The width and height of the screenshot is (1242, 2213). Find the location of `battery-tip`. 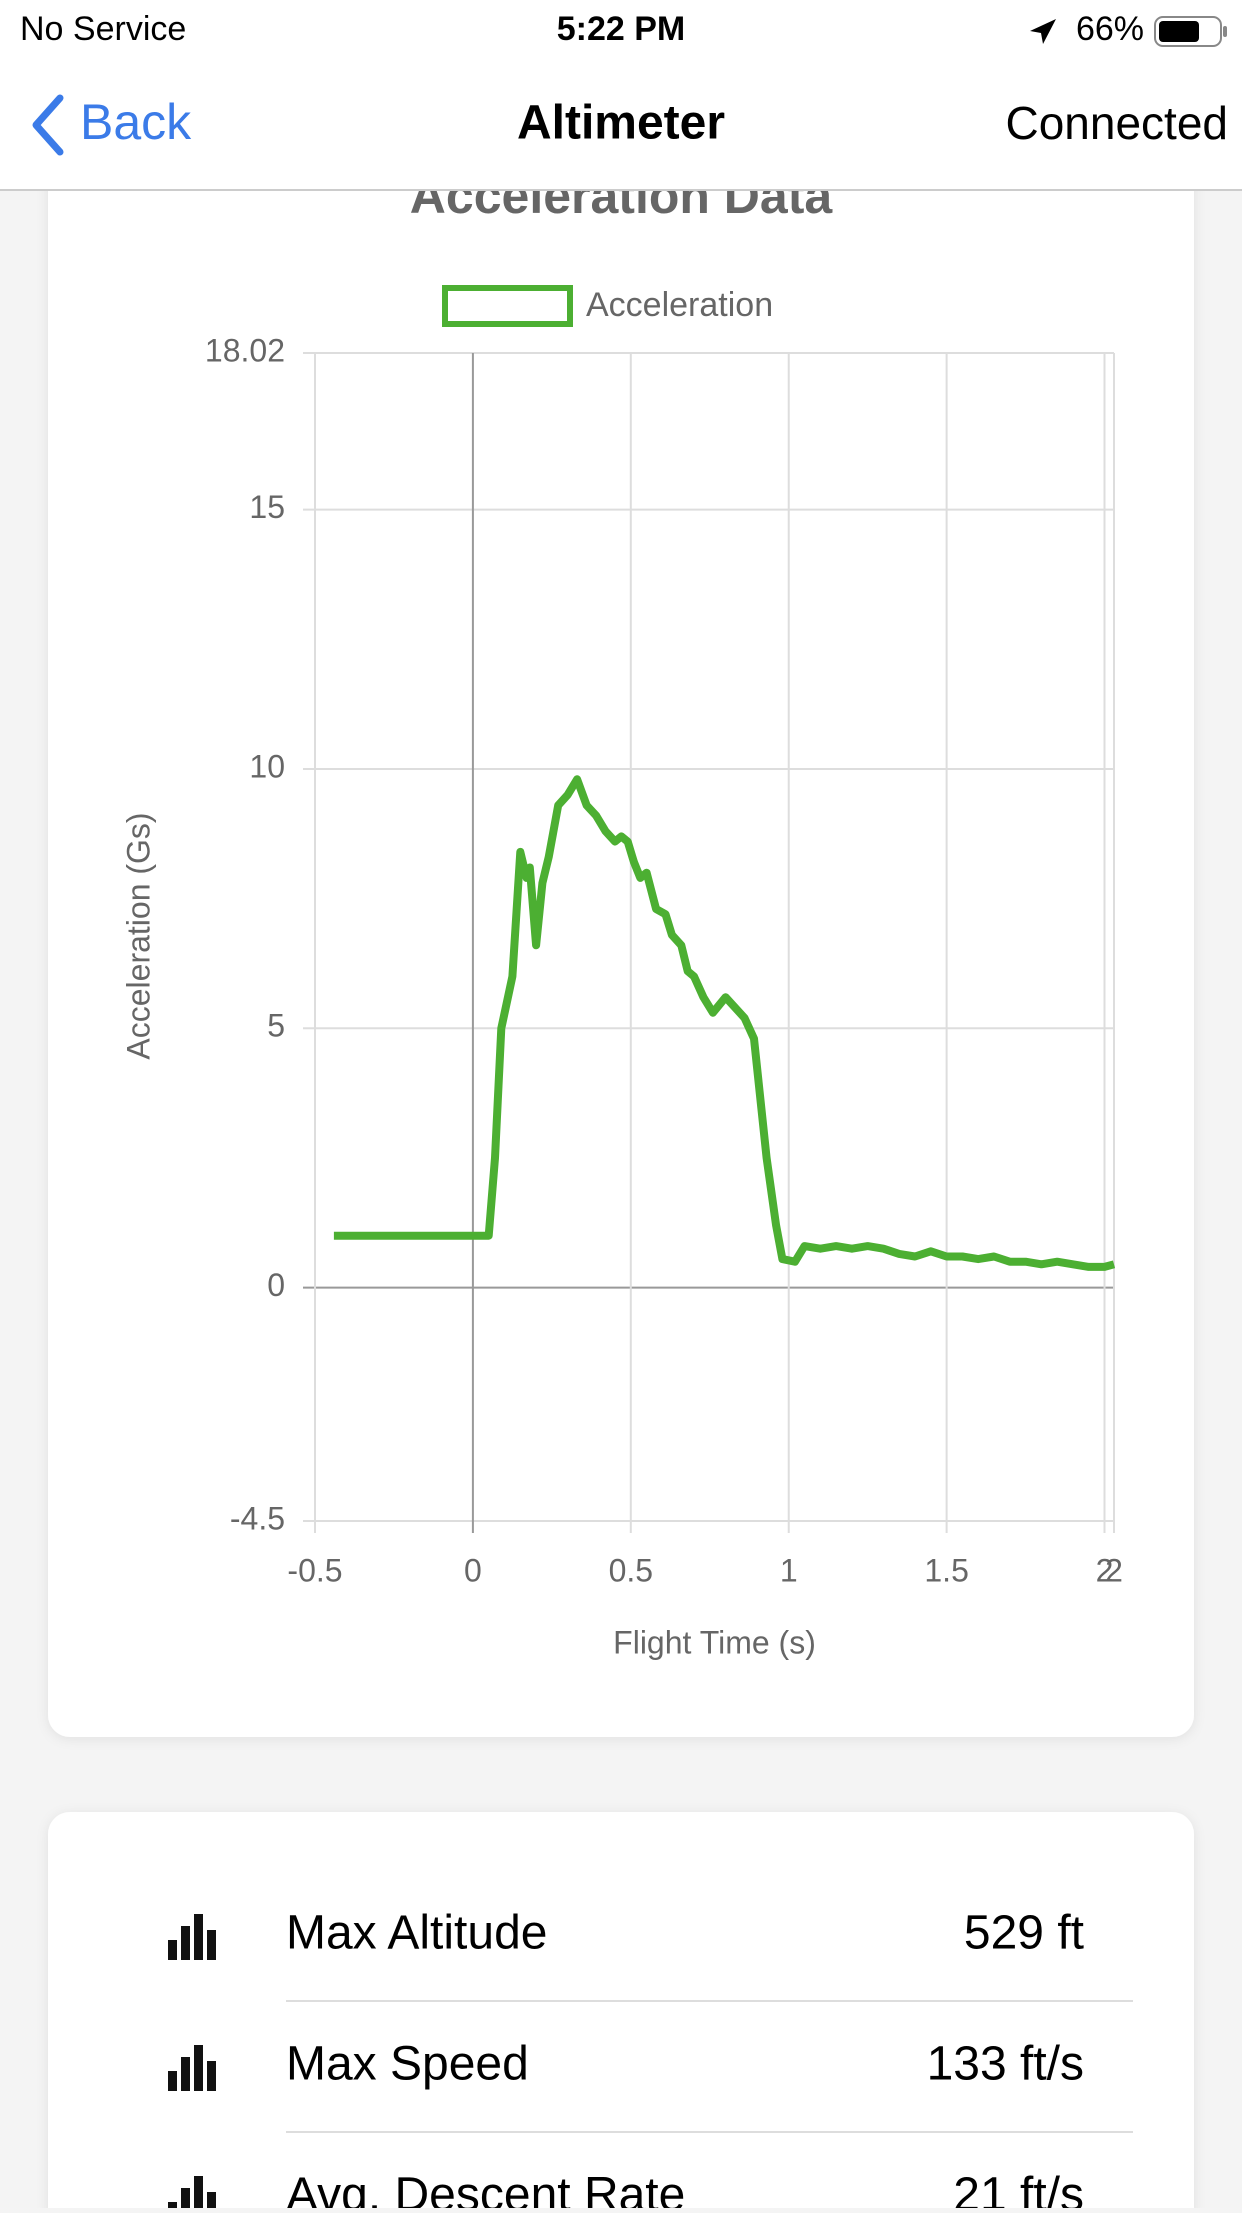

battery-tip is located at coordinates (1225, 31).